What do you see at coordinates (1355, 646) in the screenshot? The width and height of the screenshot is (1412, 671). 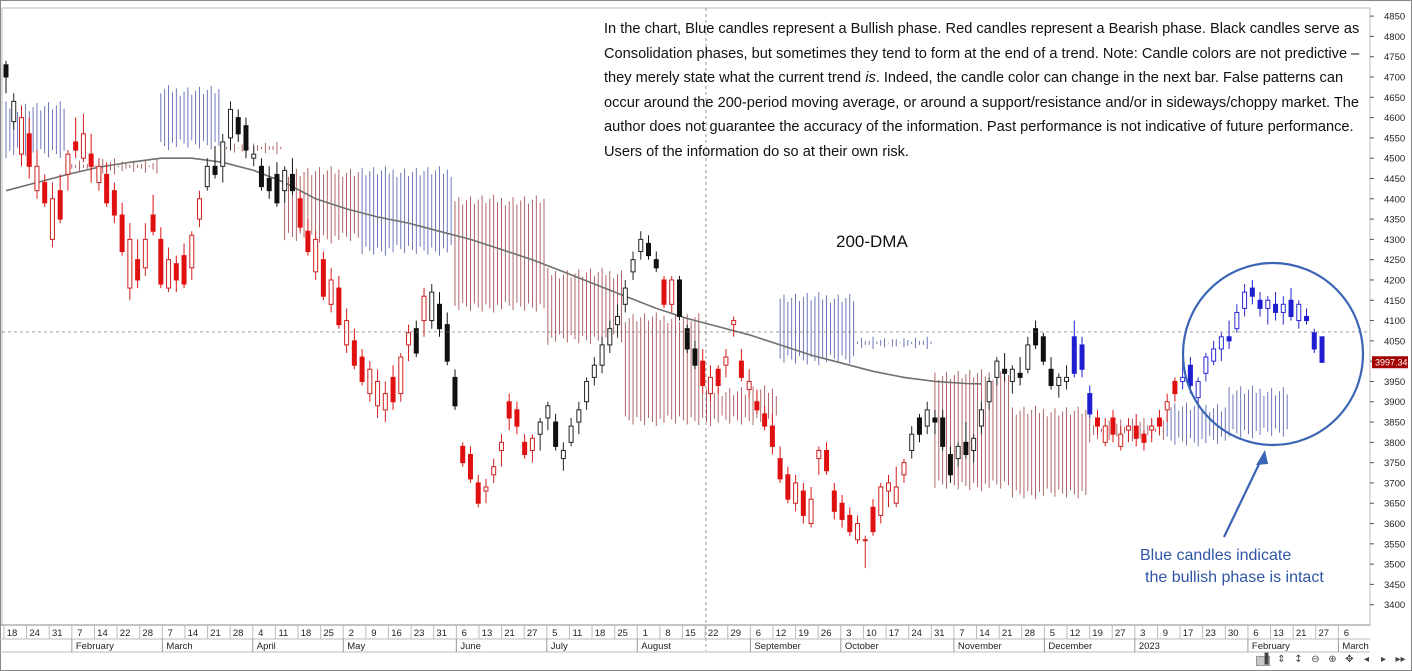 I see `x-month-label: March` at bounding box center [1355, 646].